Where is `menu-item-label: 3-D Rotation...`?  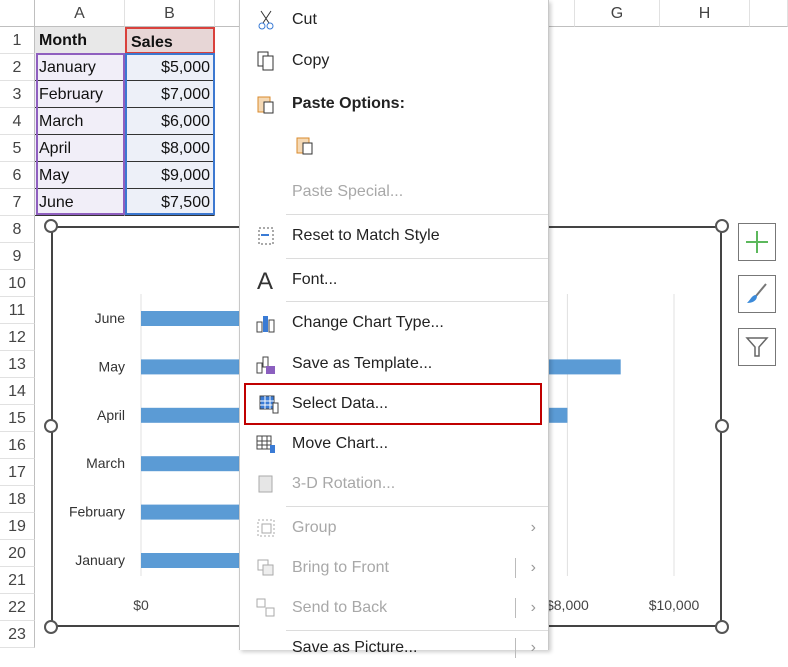 menu-item-label: 3-D Rotation... is located at coordinates (344, 483).